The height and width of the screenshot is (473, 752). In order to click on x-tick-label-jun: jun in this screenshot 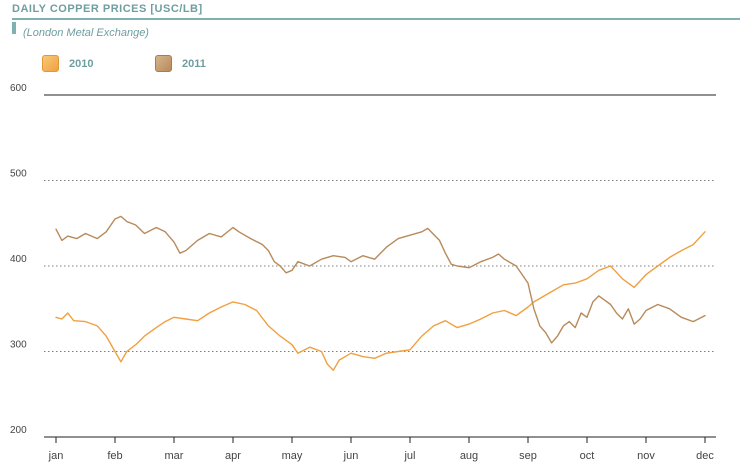, I will do `click(351, 456)`.